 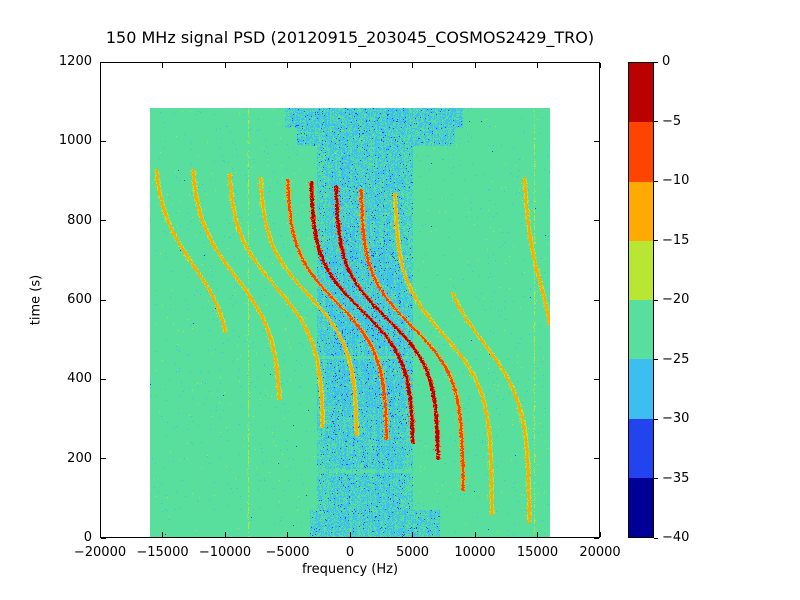 I want to click on y-tick-label: 800, so click(x=79, y=220).